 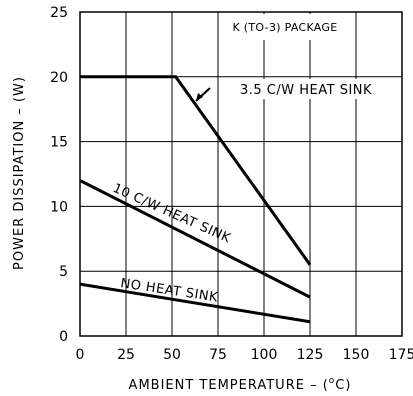 What do you see at coordinates (59, 143) in the screenshot?
I see `y-tick-label: 15` at bounding box center [59, 143].